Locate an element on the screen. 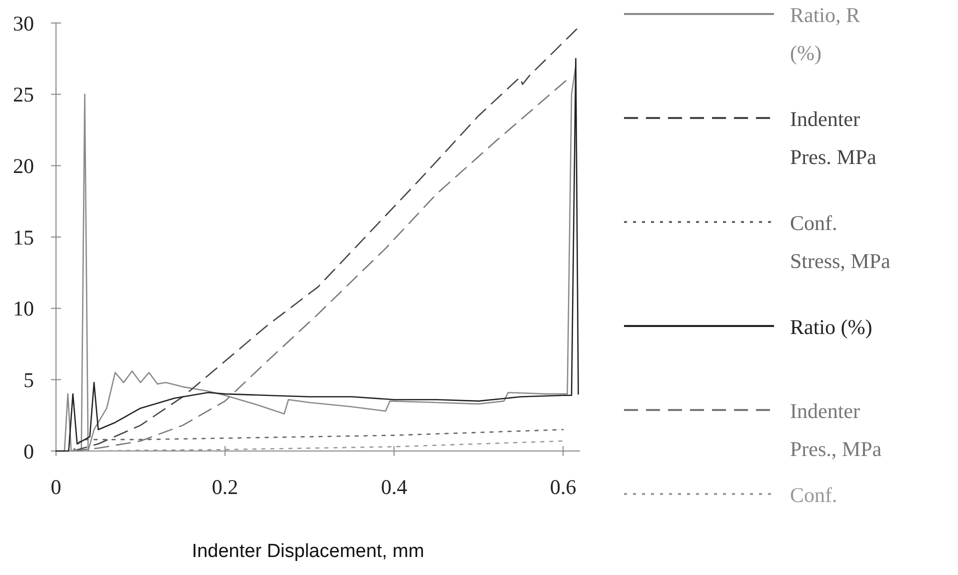 This screenshot has height=575, width=958. y-tick-label: 25 is located at coordinates (23, 94).